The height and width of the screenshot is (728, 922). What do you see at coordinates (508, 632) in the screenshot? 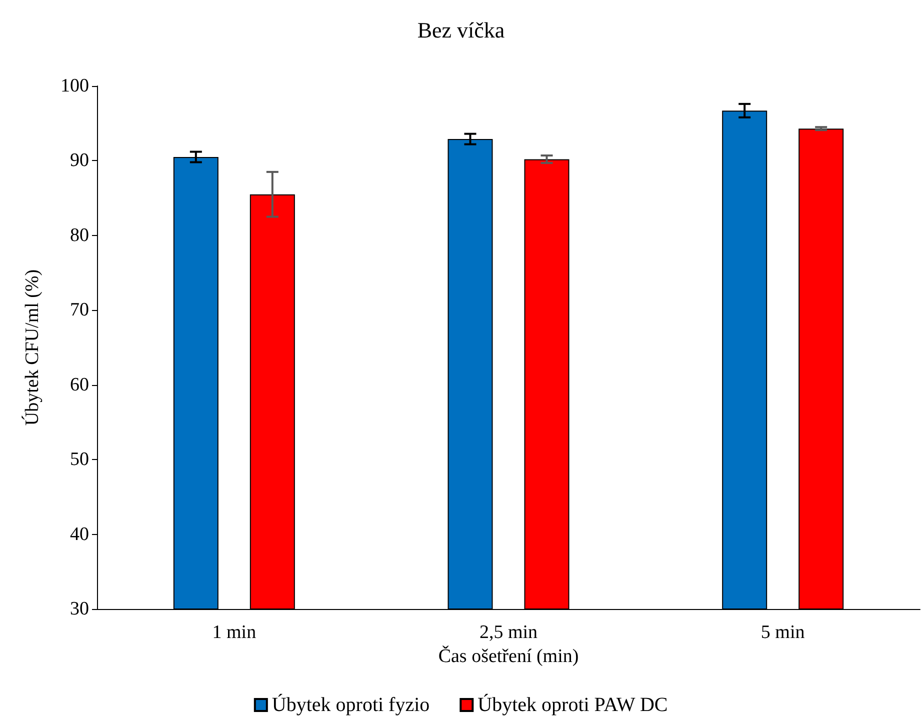
I see `x-tick-label: 2,5 min` at bounding box center [508, 632].